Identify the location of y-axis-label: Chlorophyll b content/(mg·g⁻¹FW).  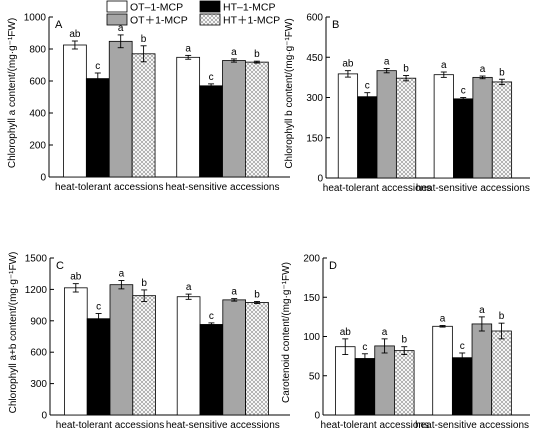
(289, 93).